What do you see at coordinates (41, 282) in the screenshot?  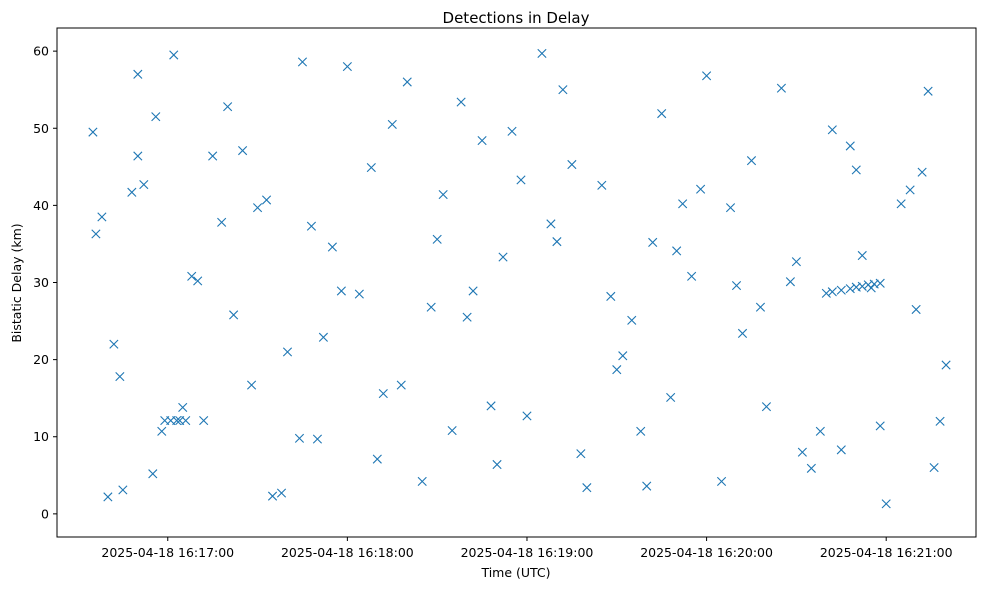 I see `y-tick-label: 30` at bounding box center [41, 282].